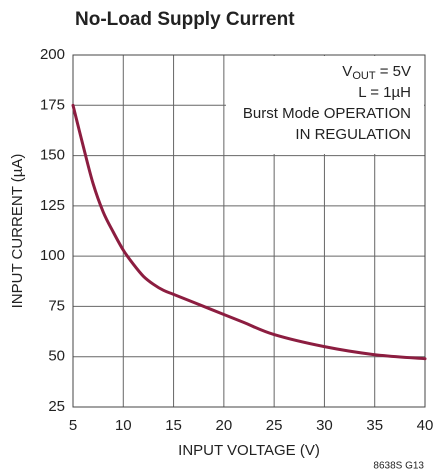  What do you see at coordinates (52, 155) in the screenshot?
I see `y-tick-label: 150` at bounding box center [52, 155].